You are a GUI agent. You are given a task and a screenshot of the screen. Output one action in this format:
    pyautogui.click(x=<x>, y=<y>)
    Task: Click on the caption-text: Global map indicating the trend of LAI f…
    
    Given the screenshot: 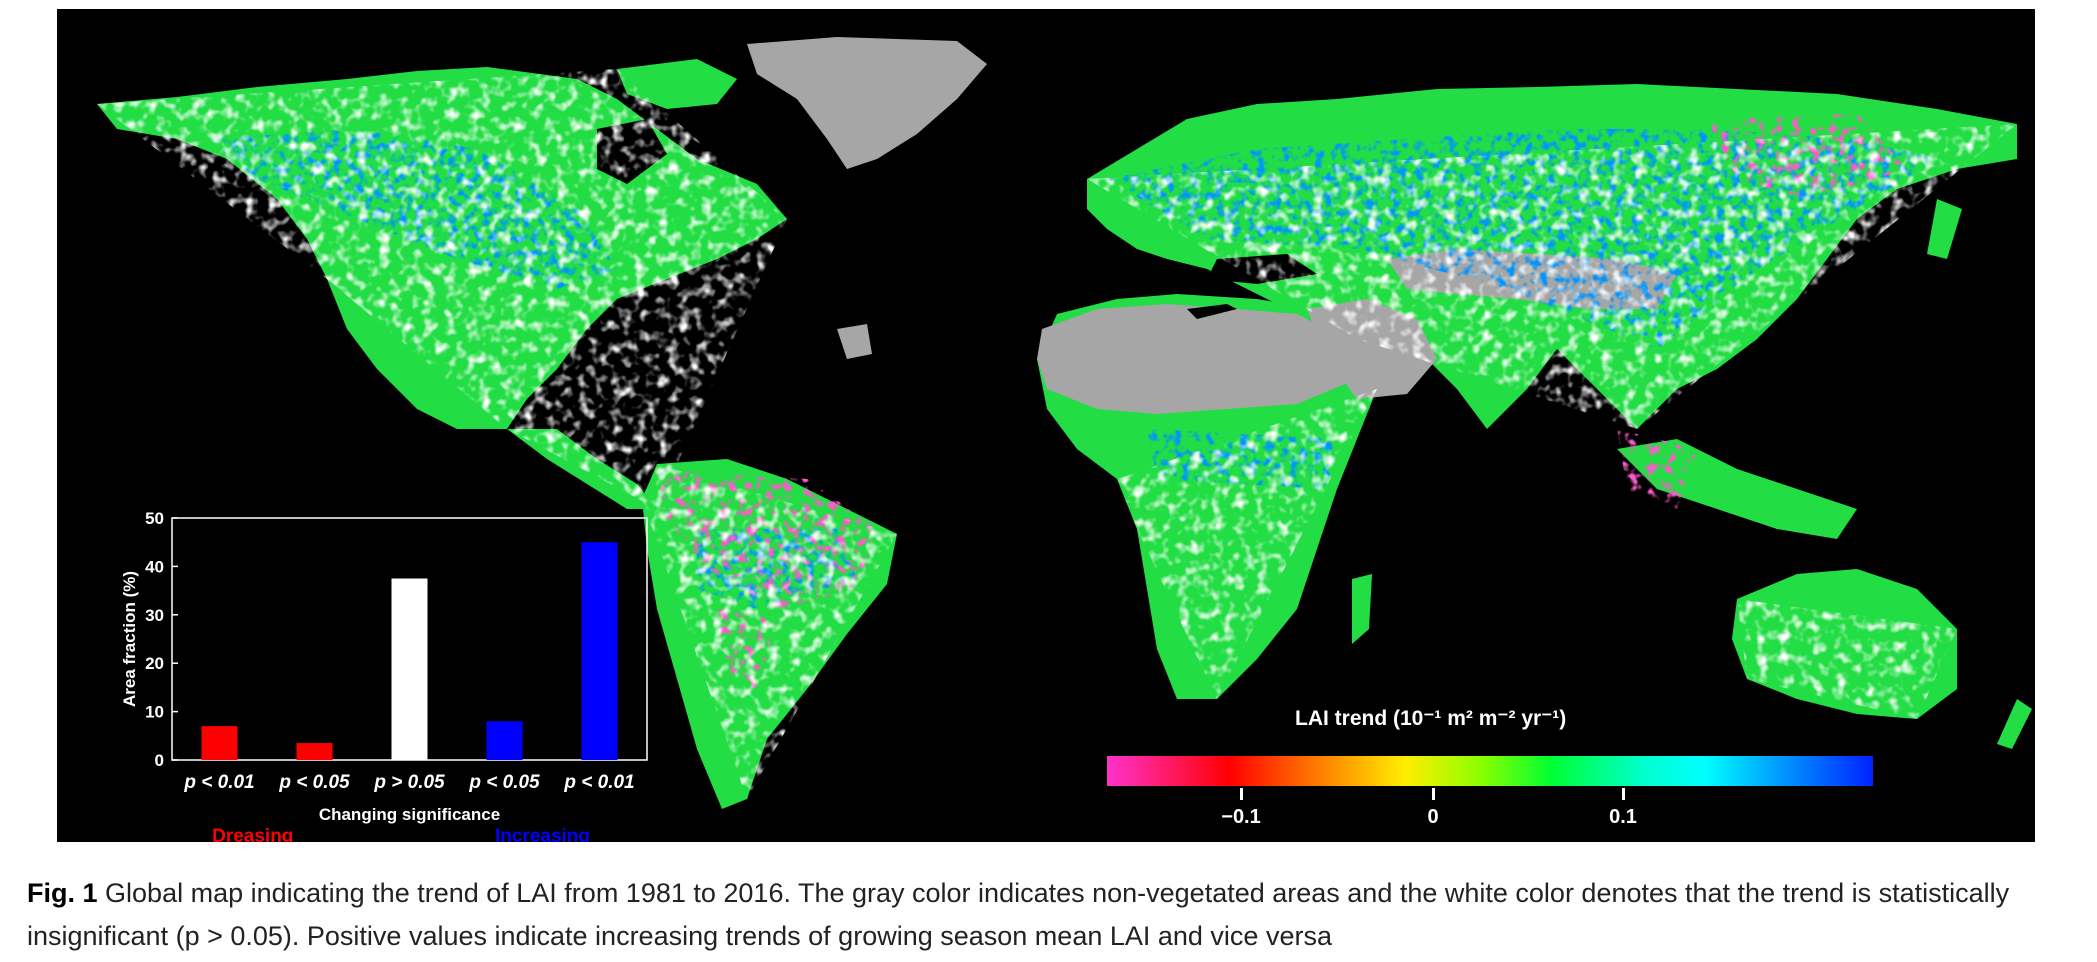 What is the action you would take?
    pyautogui.click(x=1018, y=914)
    